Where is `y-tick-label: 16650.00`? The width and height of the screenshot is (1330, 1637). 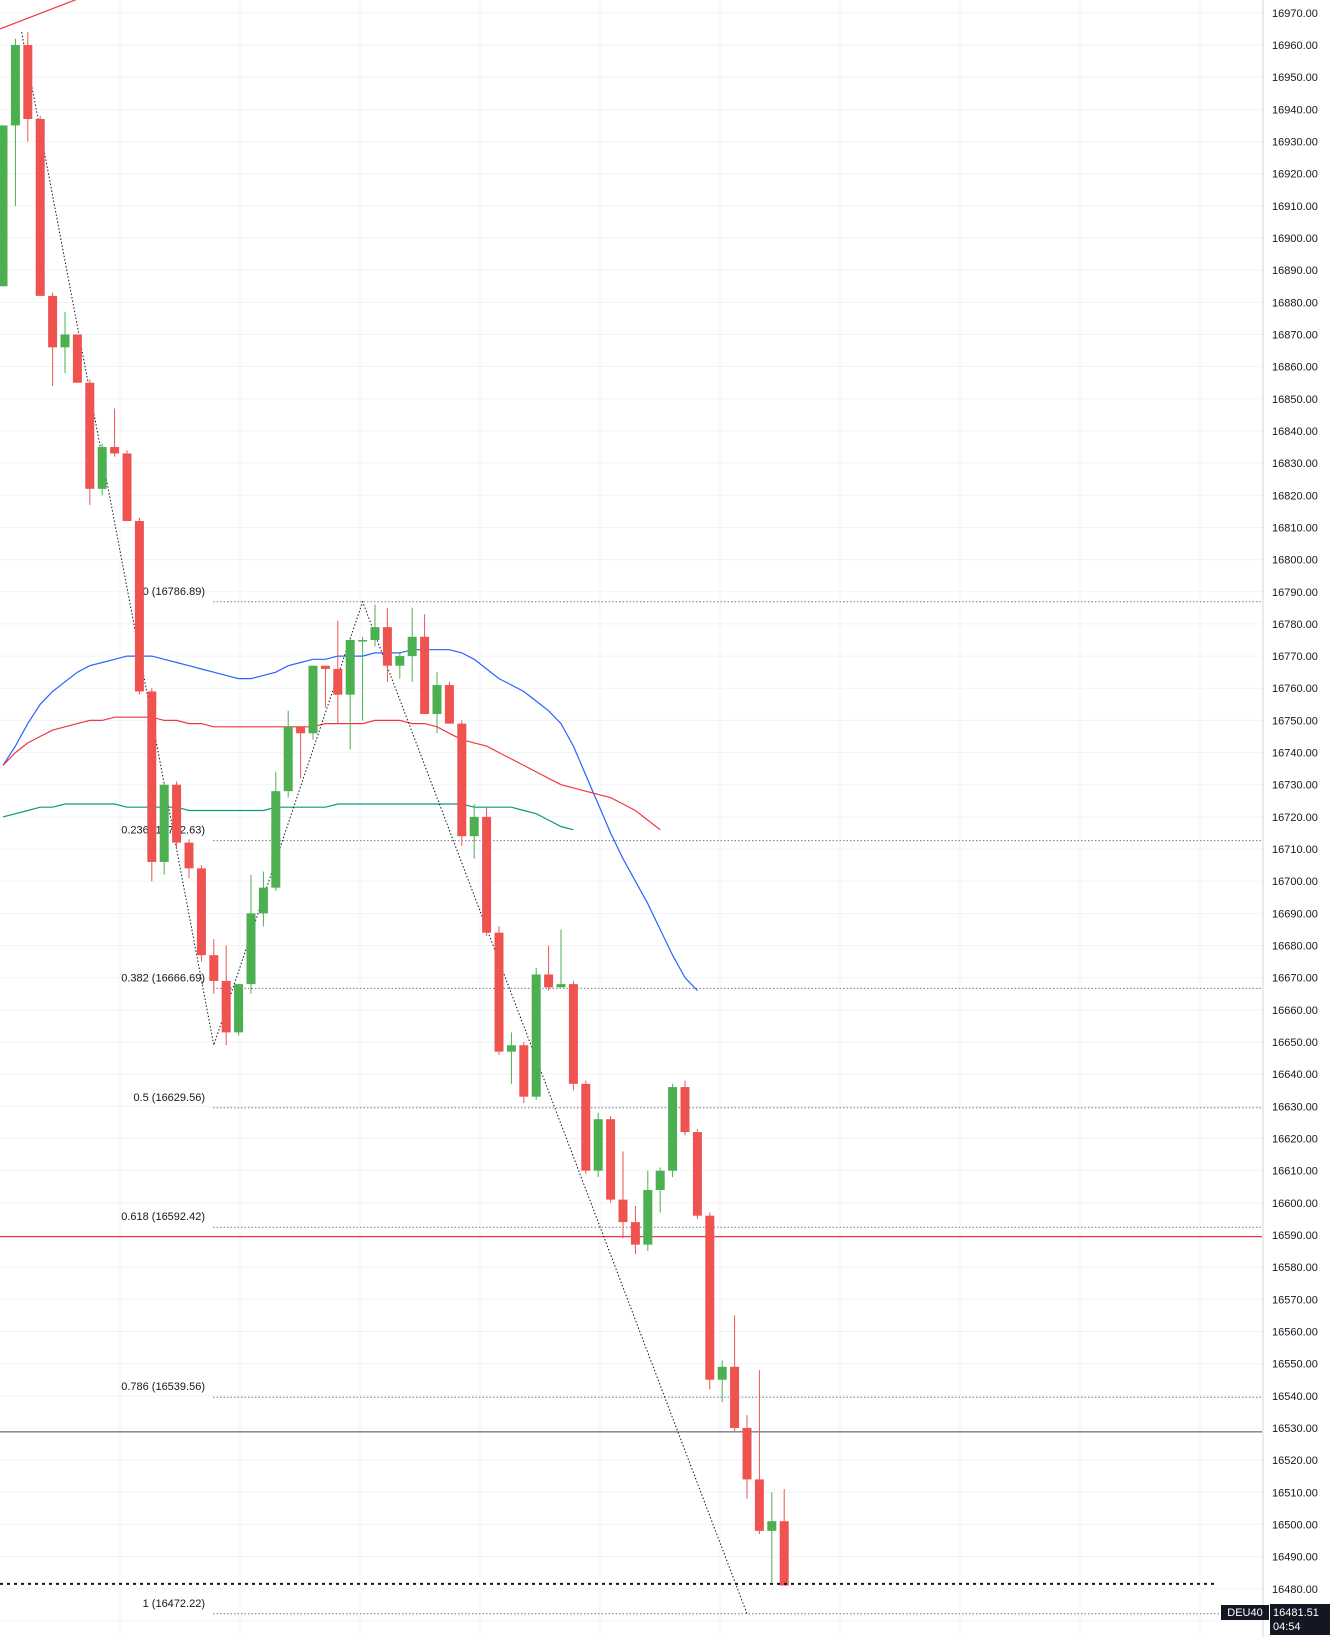
y-tick-label: 16650.00 is located at coordinates (1295, 1043).